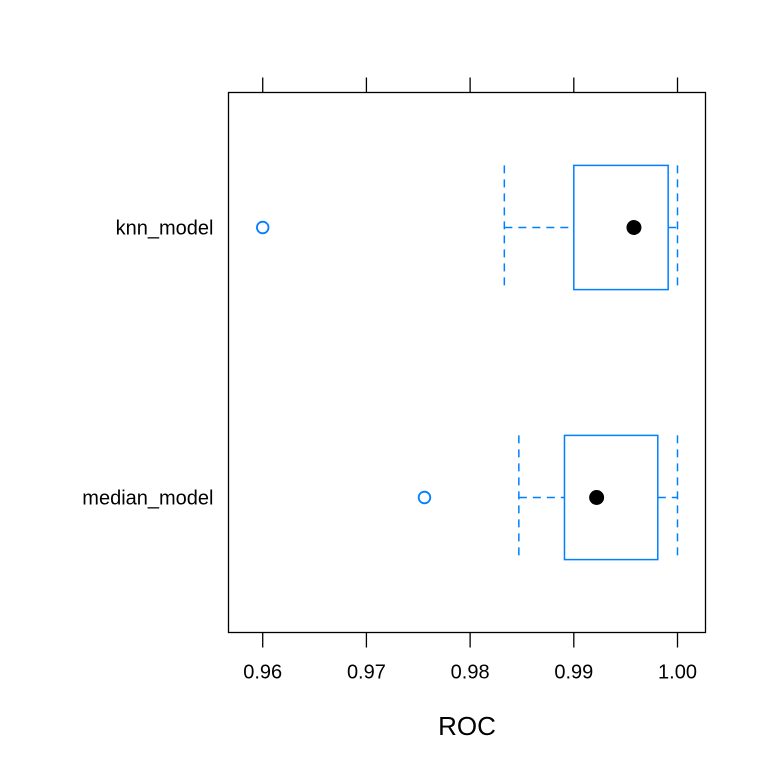 The width and height of the screenshot is (768, 768). I want to click on x-tick-labels: 0.96 0.97 0.98 0.99 1.00, so click(470, 673).